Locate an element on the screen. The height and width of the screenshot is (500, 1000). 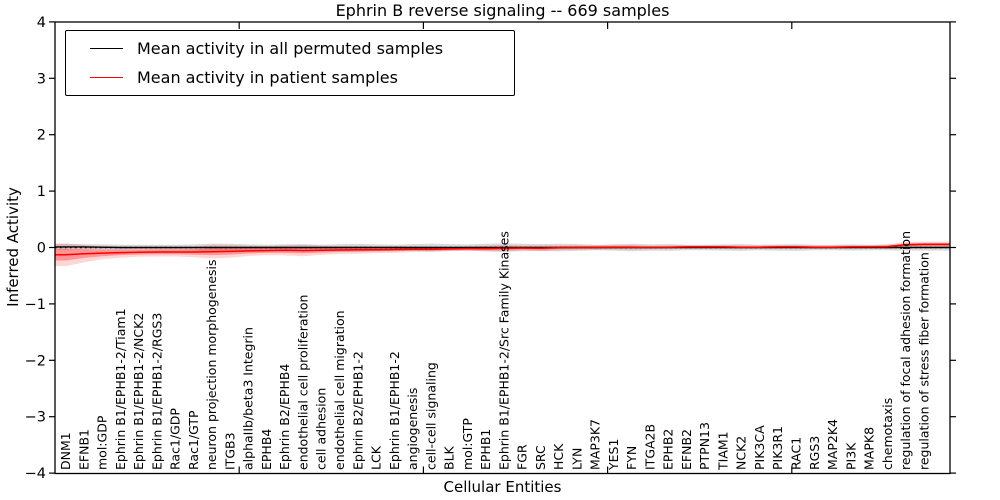
category-label: MAP2K4 is located at coordinates (832, 444).